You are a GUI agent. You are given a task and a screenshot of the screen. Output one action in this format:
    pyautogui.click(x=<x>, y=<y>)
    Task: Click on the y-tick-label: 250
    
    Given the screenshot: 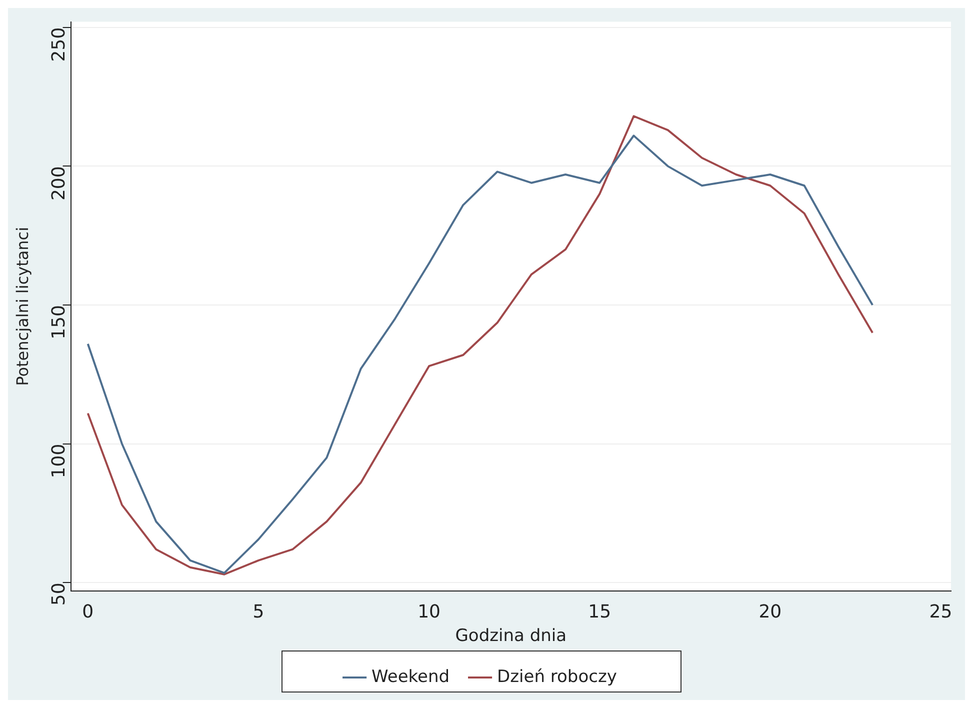 What is the action you would take?
    pyautogui.click(x=59, y=44)
    